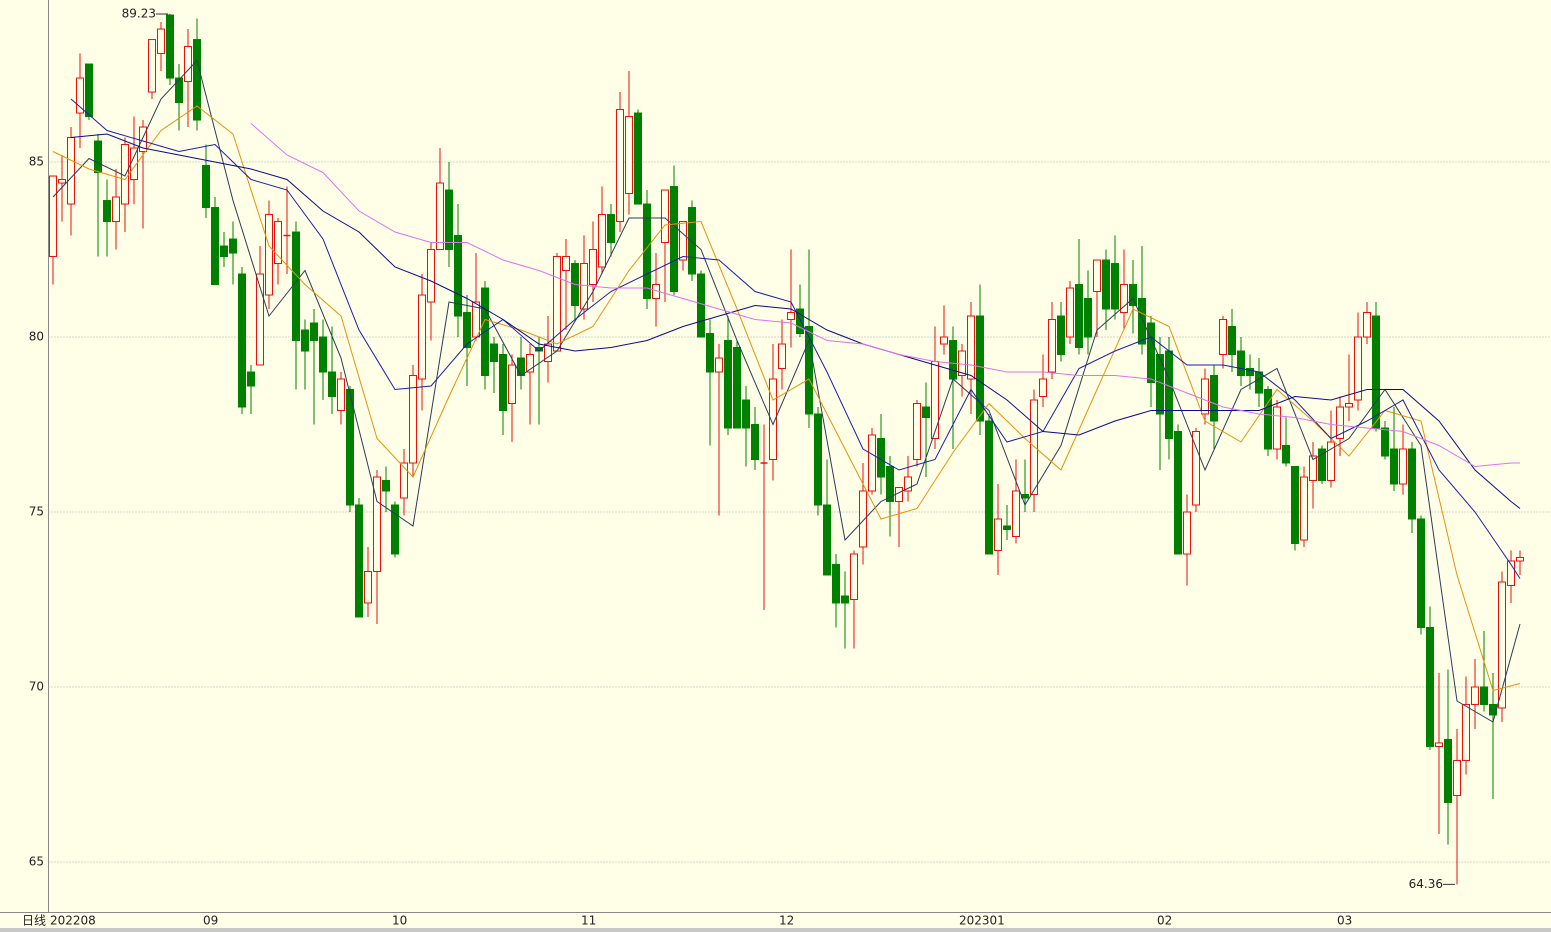 The image size is (1551, 932). Describe the element at coordinates (982, 921) in the screenshot. I see `x-tick-label: 202301` at that location.